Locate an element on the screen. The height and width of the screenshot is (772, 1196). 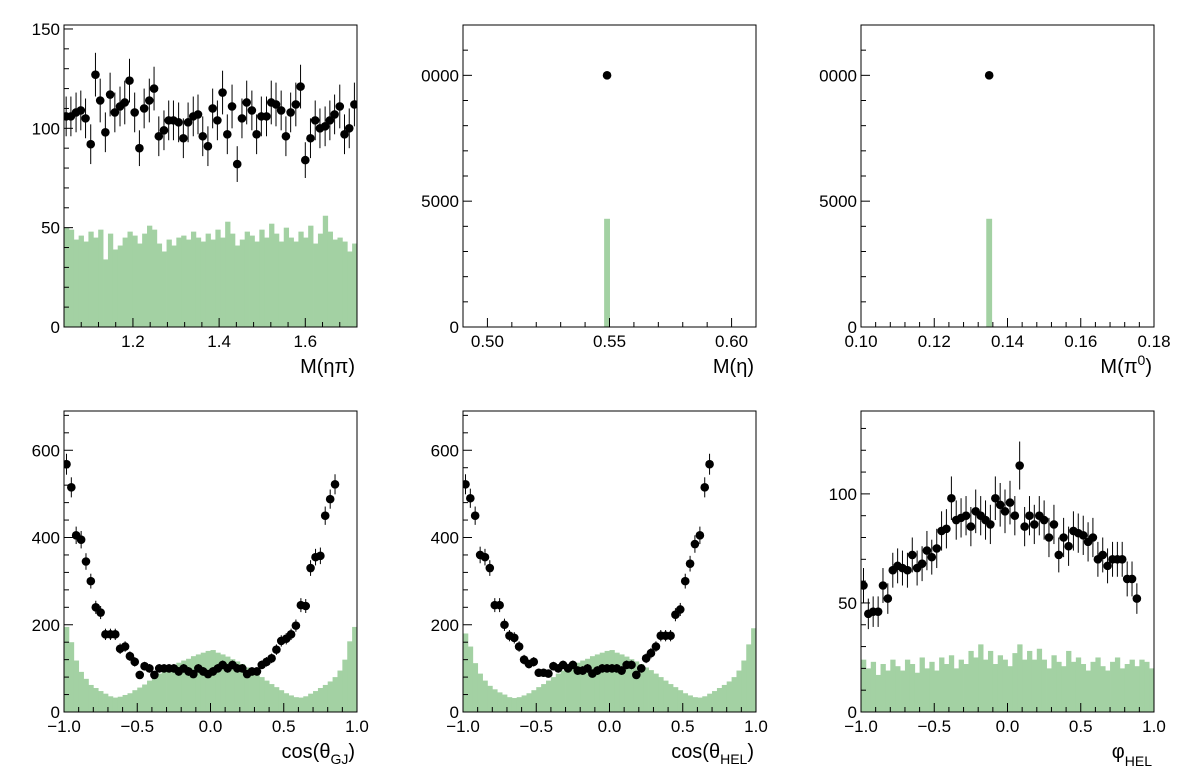
y-tick-label: 0 is located at coordinates (55, 712).